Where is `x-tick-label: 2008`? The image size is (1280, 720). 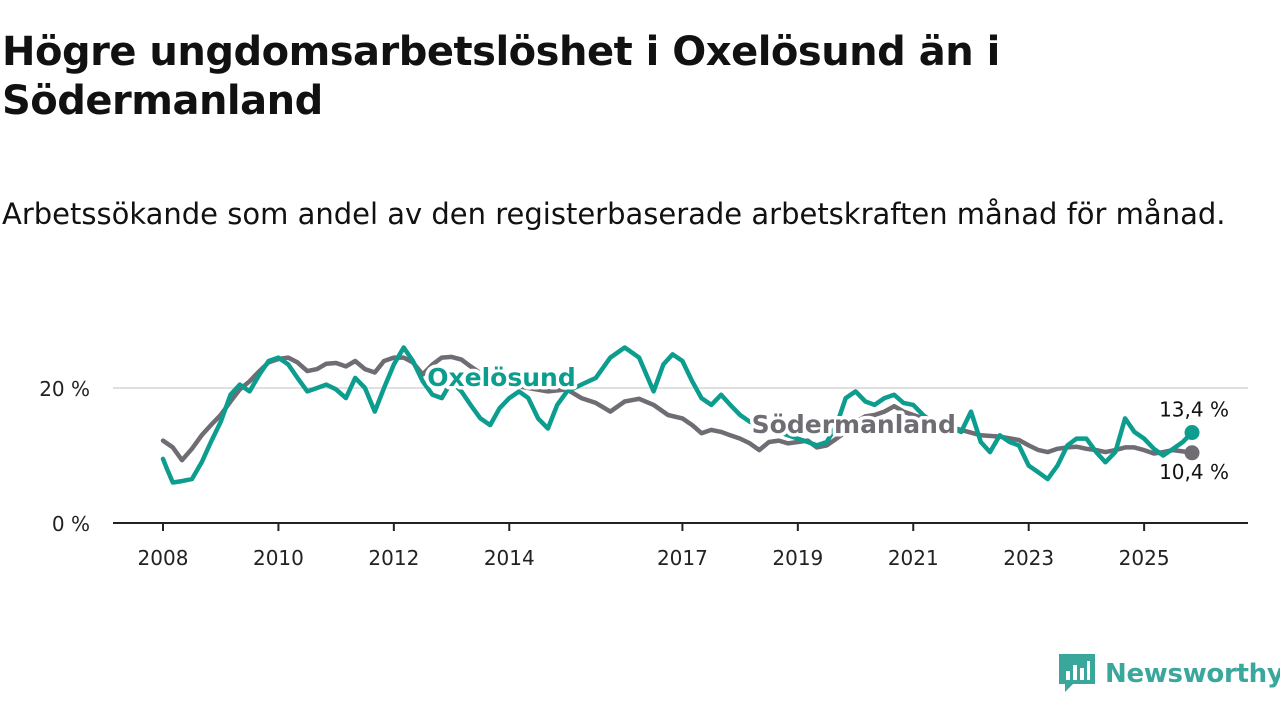 x-tick-label: 2008 is located at coordinates (163, 558).